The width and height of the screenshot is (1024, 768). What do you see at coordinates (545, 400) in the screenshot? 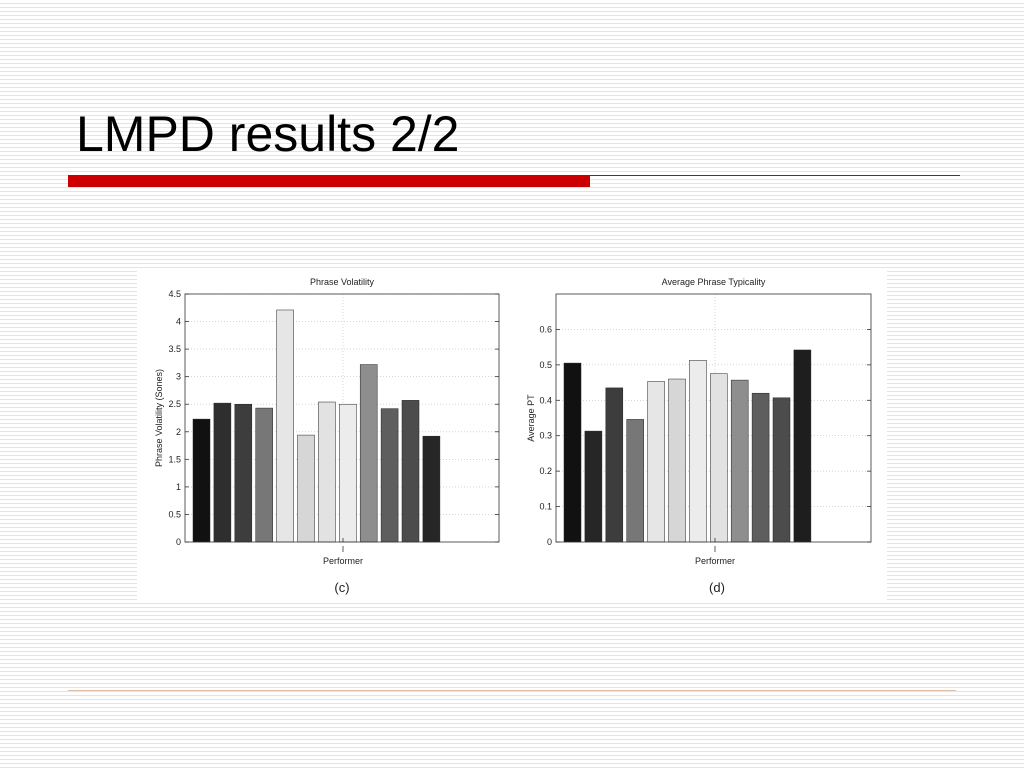
I see `chart2-ytick-label: 0.4` at bounding box center [545, 400].